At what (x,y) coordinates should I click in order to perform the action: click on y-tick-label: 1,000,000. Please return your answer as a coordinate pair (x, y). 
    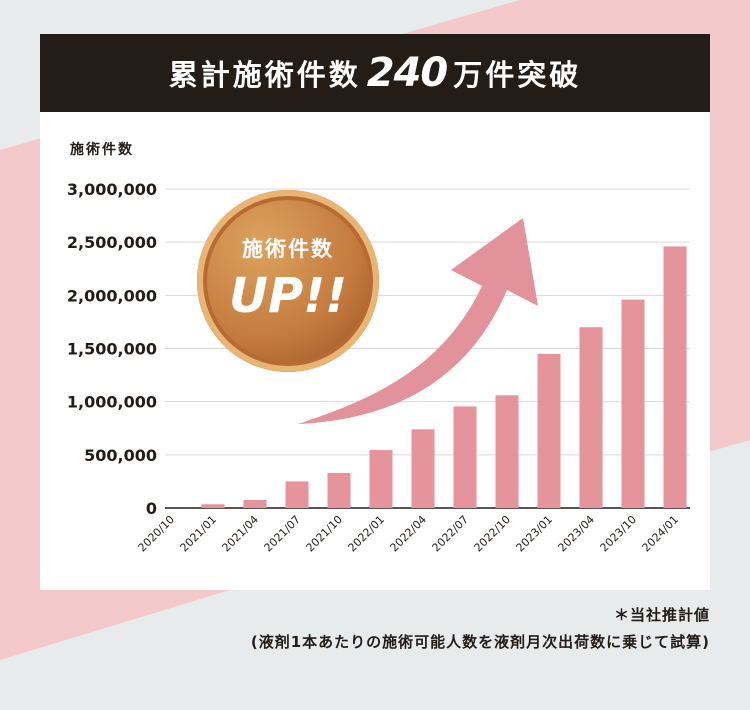
    Looking at the image, I should click on (112, 402).